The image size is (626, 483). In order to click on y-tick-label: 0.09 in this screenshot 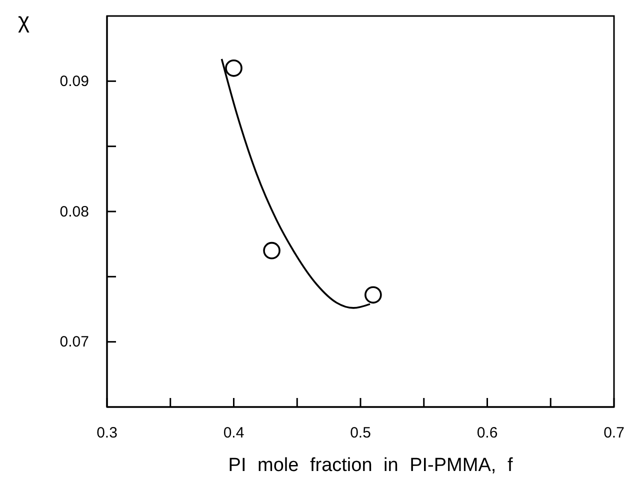, I will do `click(74, 81)`.